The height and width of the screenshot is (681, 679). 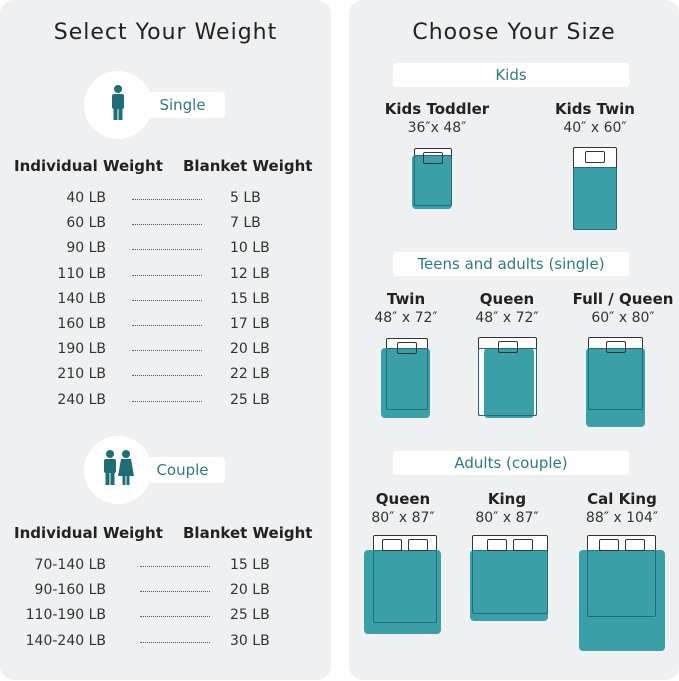 What do you see at coordinates (507, 499) in the screenshot?
I see `bed-name: King` at bounding box center [507, 499].